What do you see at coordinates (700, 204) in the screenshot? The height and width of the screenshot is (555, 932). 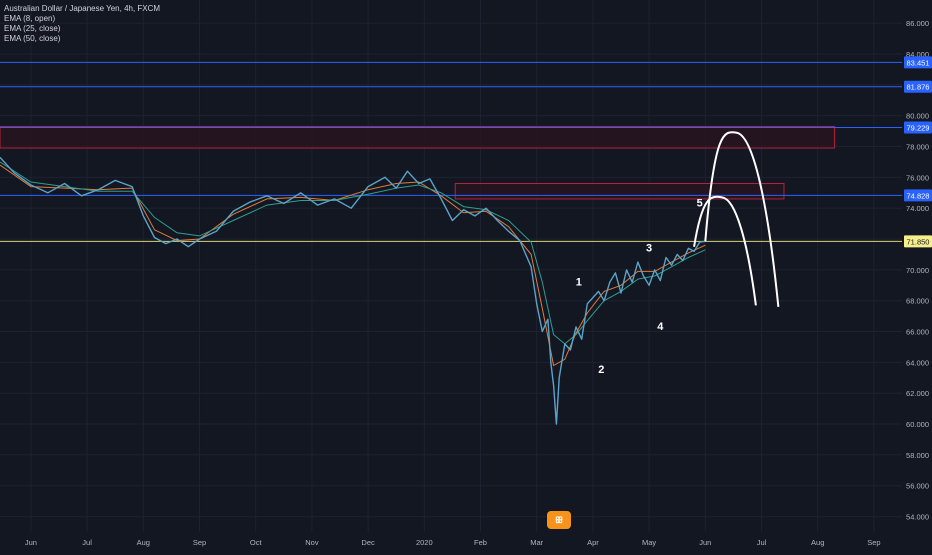 I see `wave-label-5: 5` at bounding box center [700, 204].